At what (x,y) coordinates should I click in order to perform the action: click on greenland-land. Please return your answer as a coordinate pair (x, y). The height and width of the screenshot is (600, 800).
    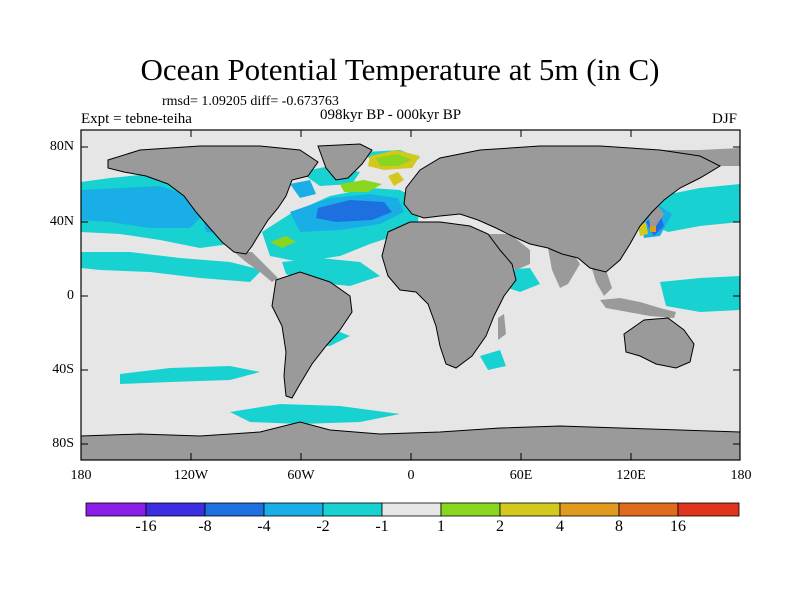
    Looking at the image, I should click on (345, 162).